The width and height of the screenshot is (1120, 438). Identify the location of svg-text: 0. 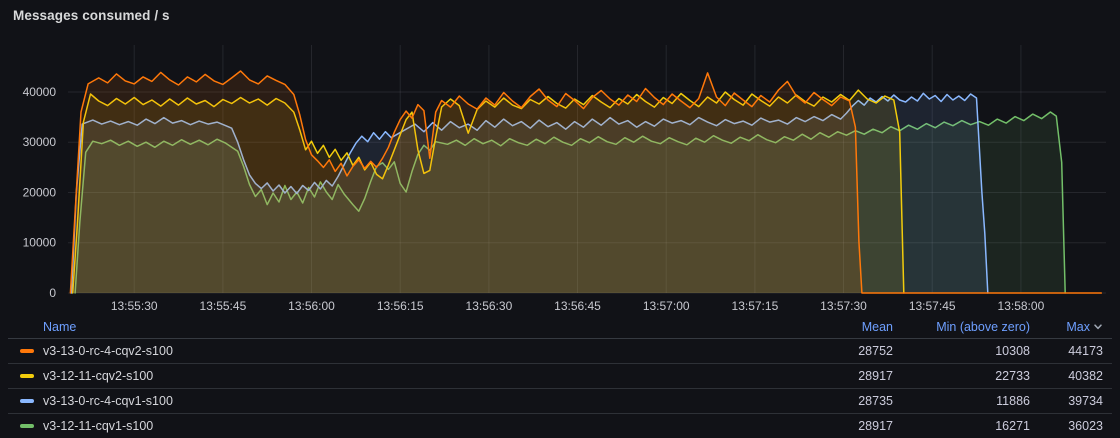
(52, 293).